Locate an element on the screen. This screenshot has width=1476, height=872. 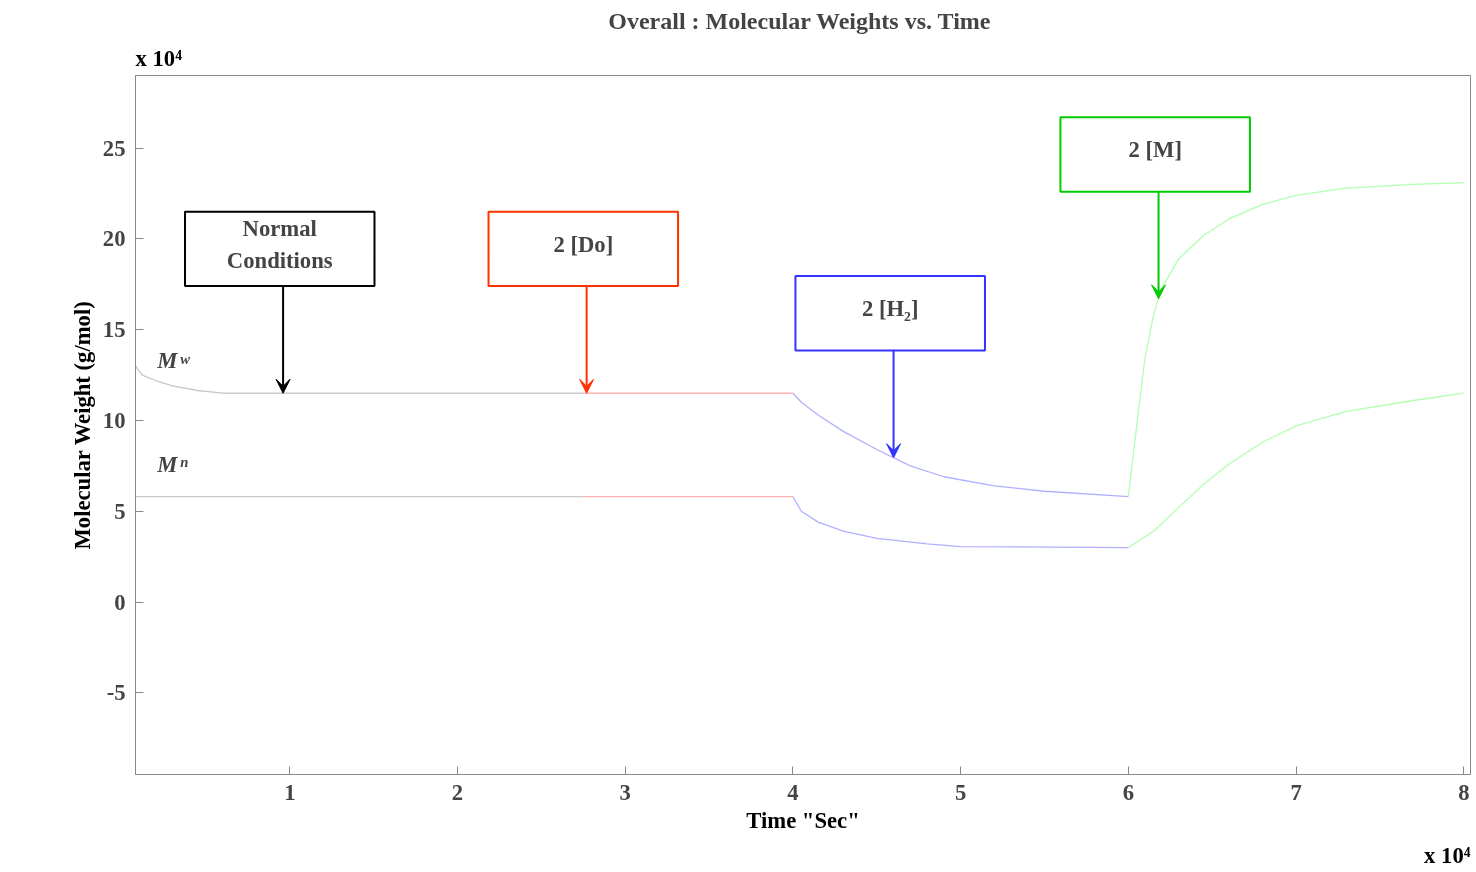
x-tick-label: 3 is located at coordinates (625, 792).